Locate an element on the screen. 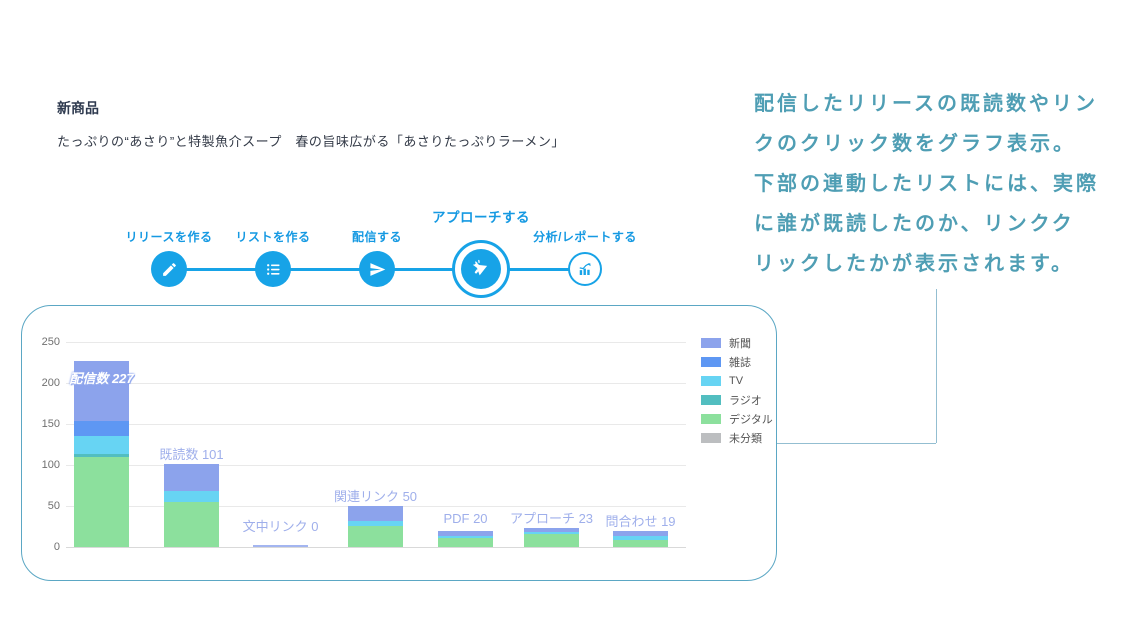 This screenshot has height=620, width=1140. description-line: リックしたかが表示されます。 is located at coordinates (914, 264).